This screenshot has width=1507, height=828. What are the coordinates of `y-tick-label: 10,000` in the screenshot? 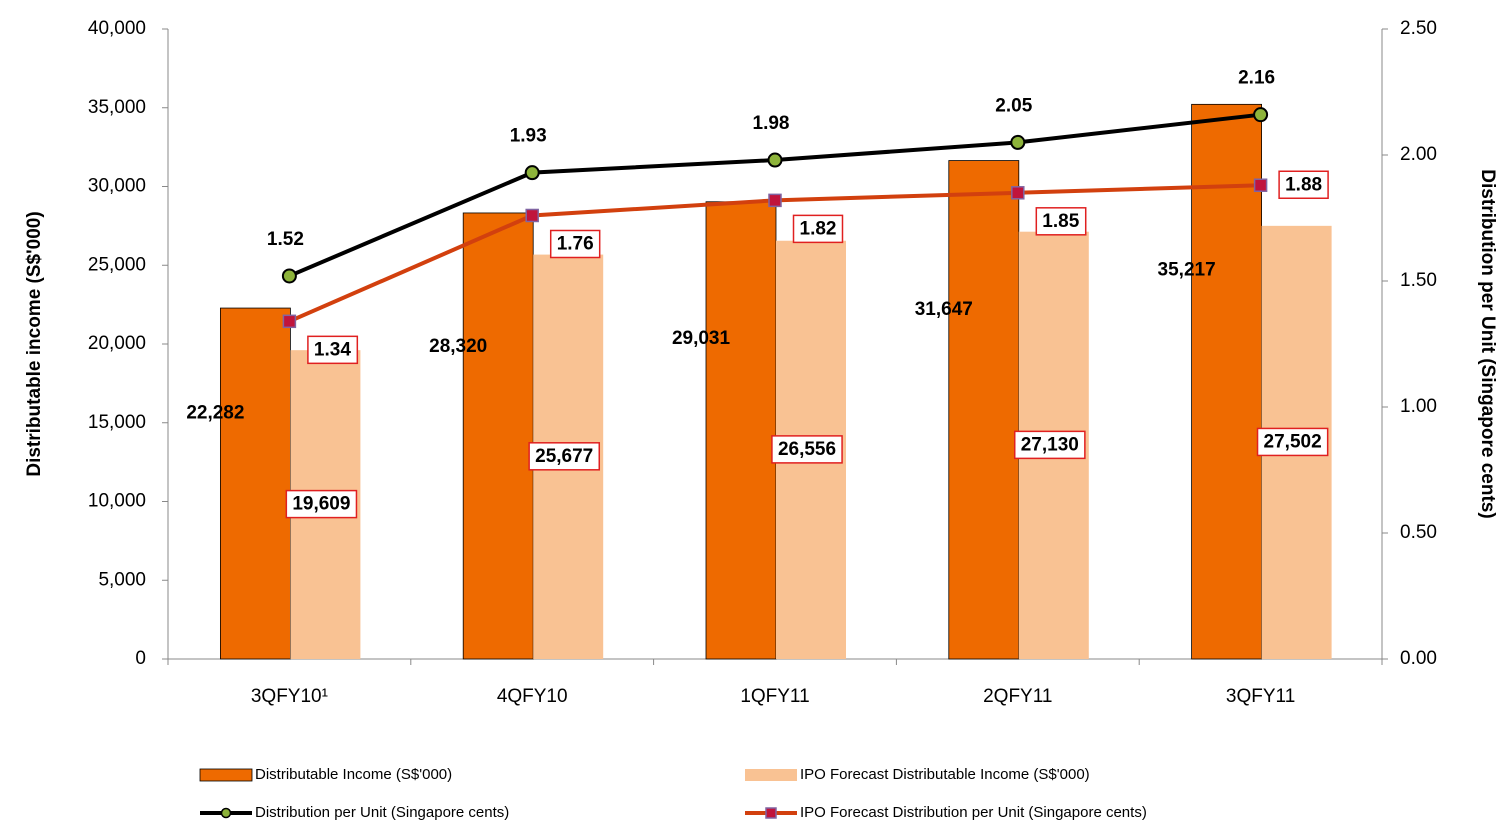 It's located at (117, 501).